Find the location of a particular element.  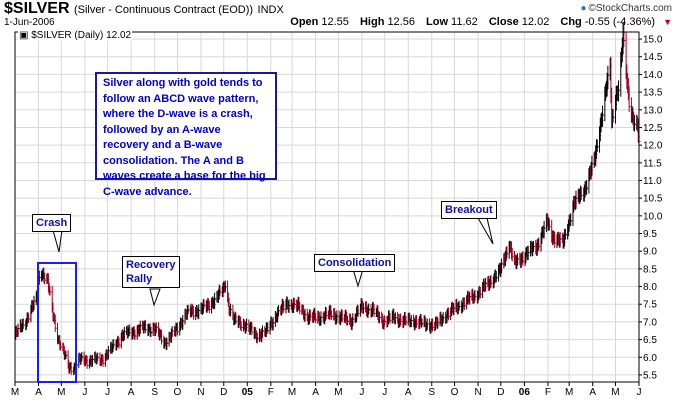

chart-date: 1-Jun-2006 is located at coordinates (29, 22).